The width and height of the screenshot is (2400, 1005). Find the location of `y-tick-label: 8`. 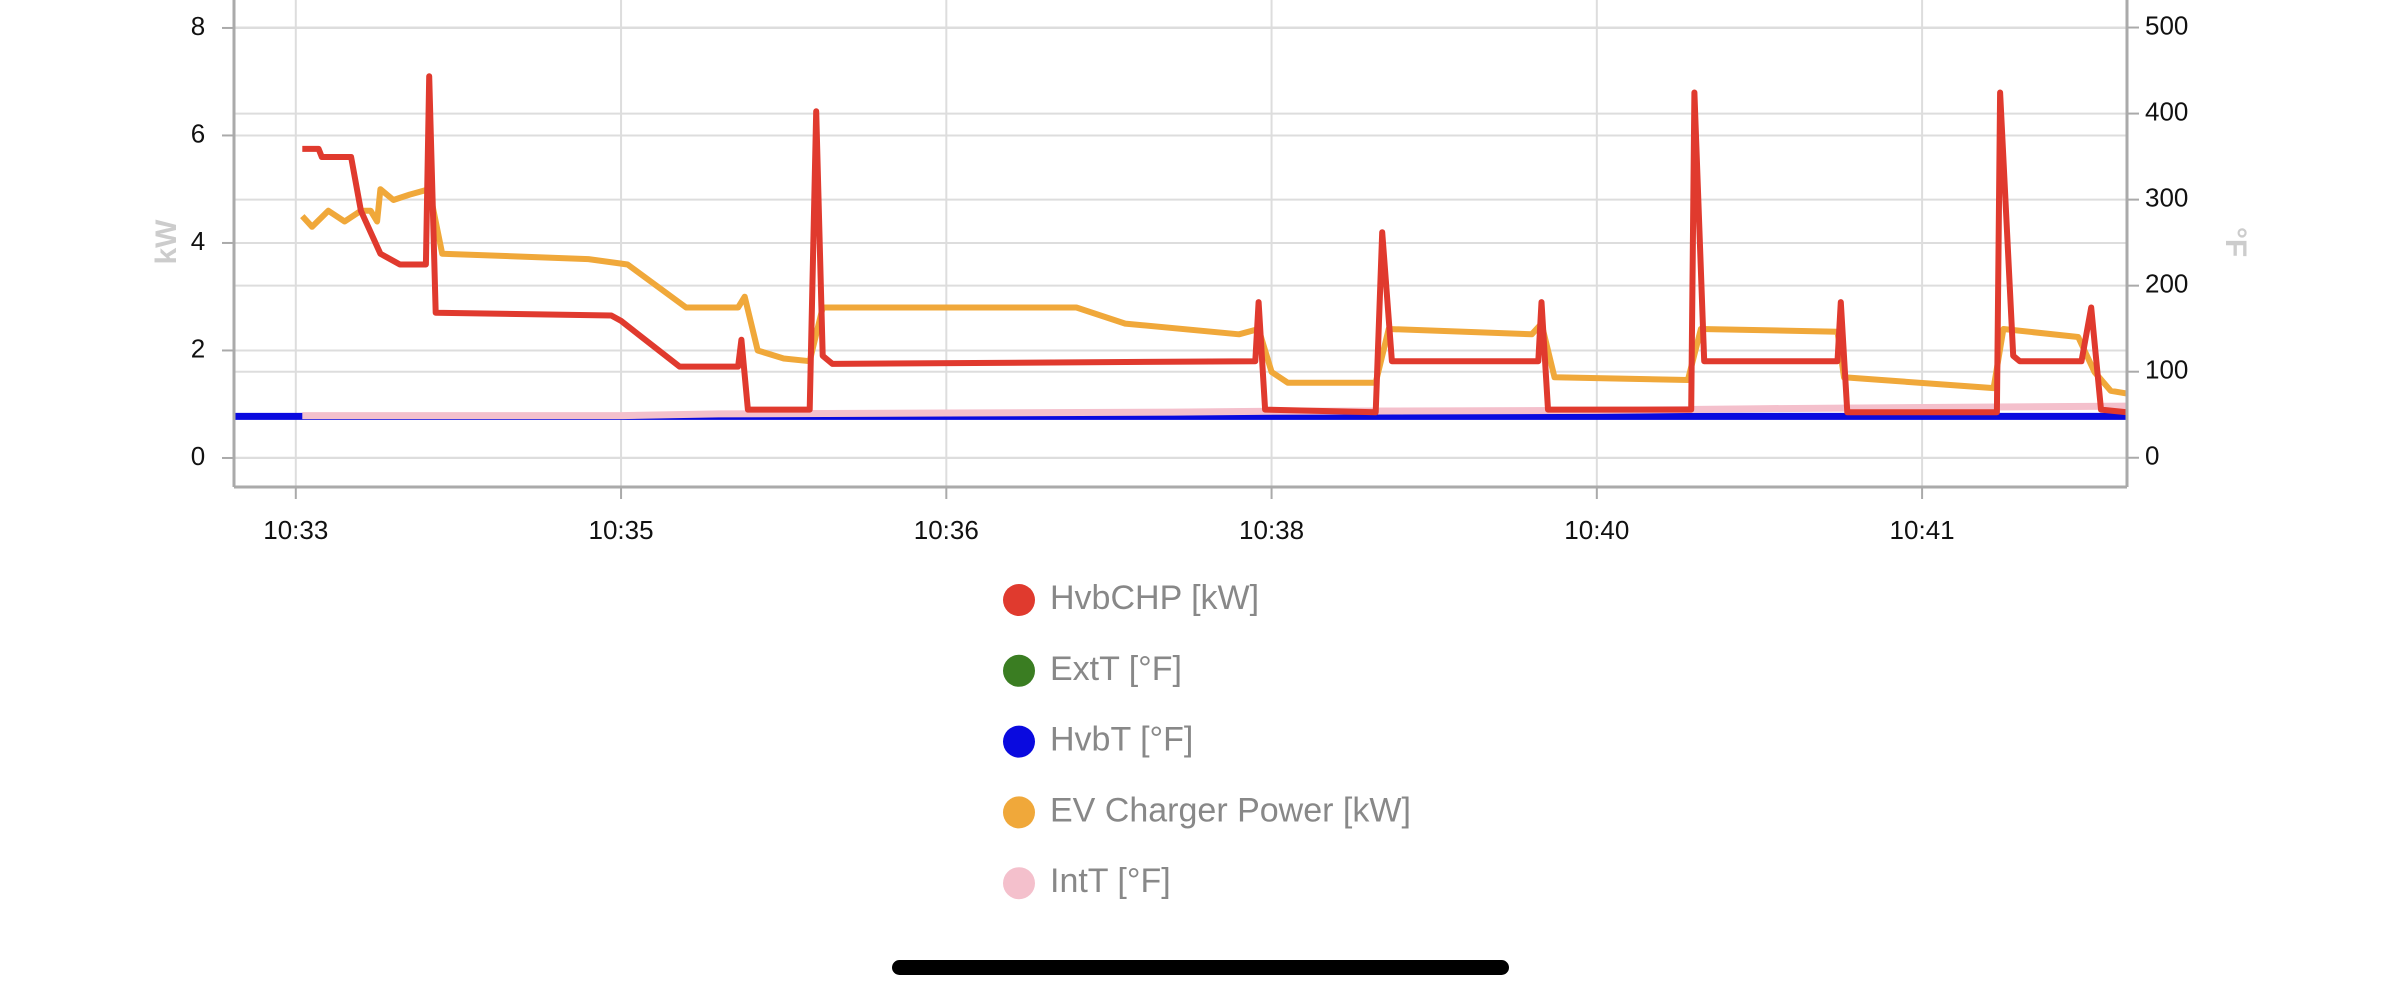

y-tick-label: 8 is located at coordinates (198, 26).